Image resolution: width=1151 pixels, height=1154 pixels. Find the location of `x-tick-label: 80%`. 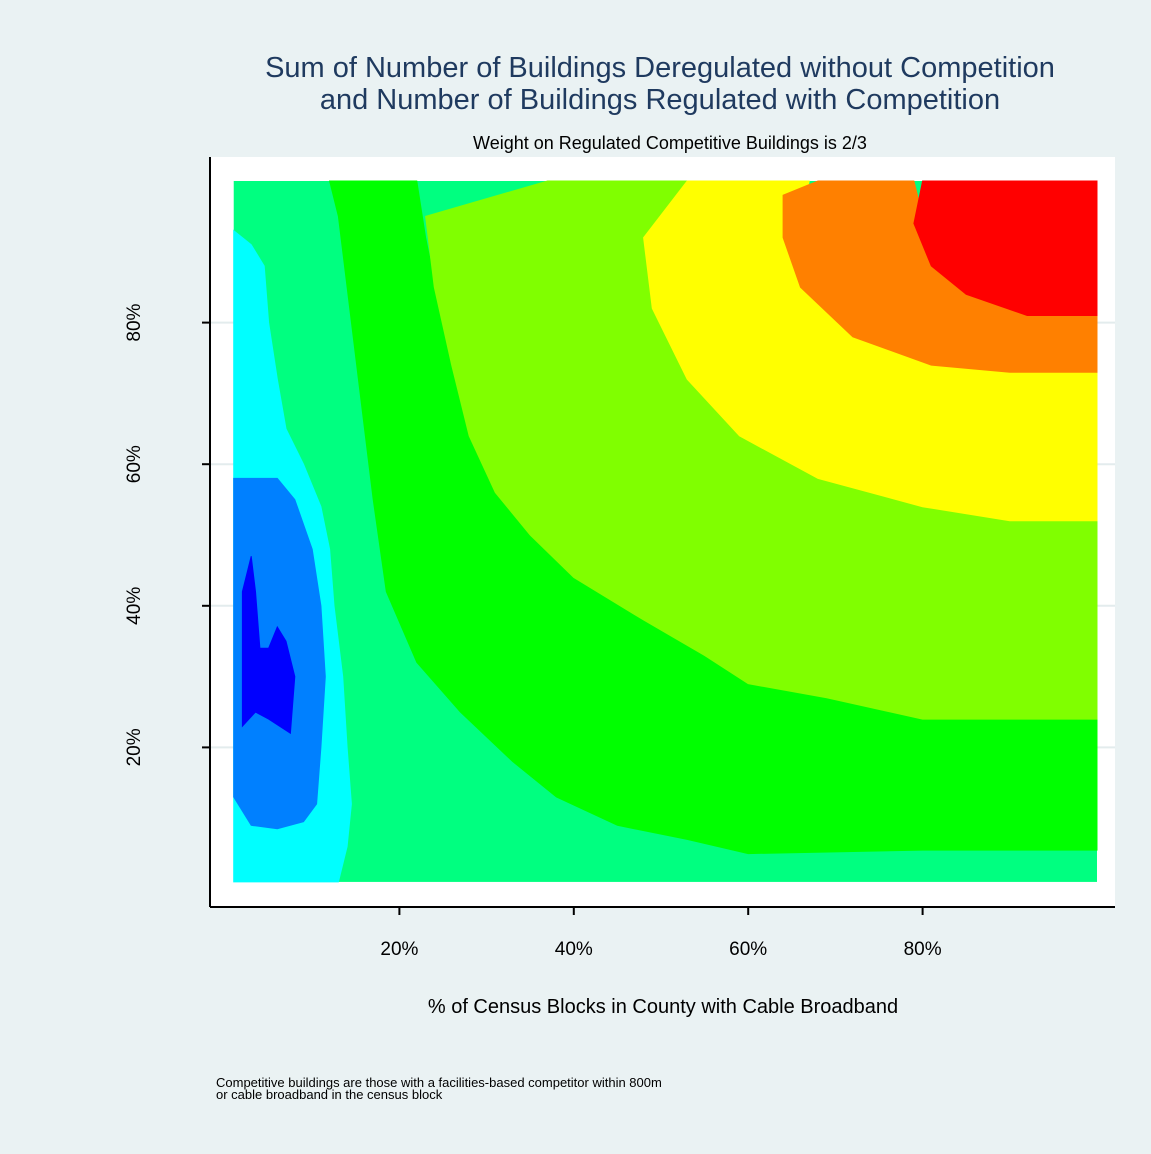

x-tick-label: 80% is located at coordinates (923, 949).